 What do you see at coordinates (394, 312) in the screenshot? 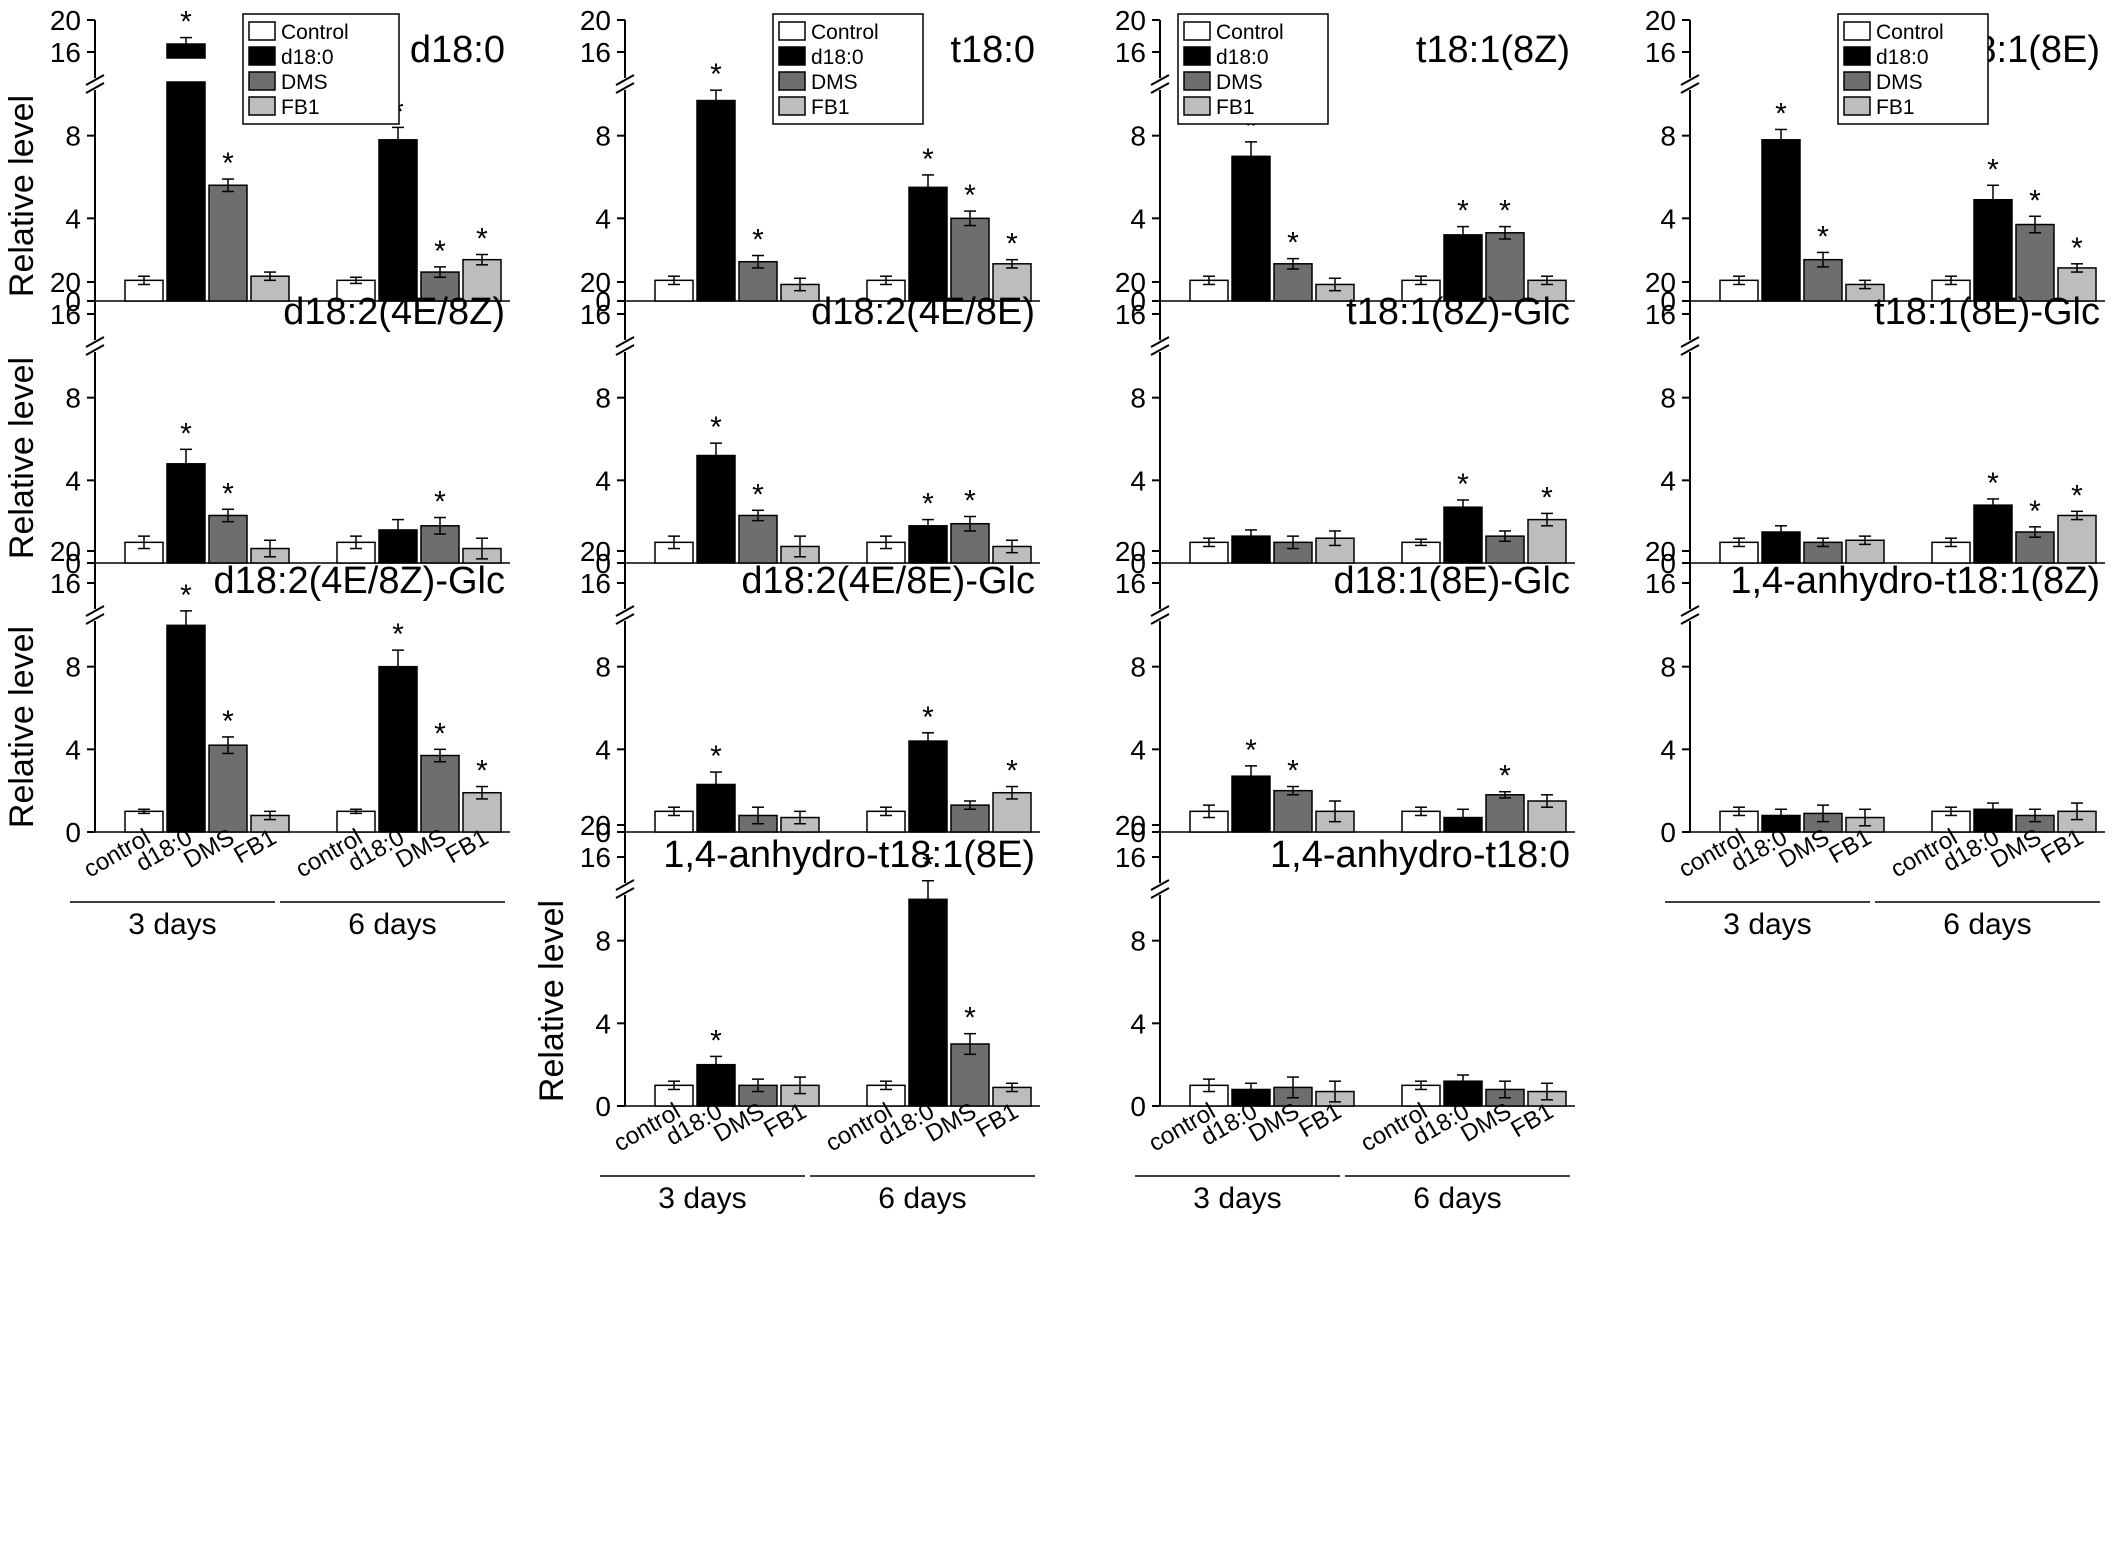
I see `panel-title: d18:2(4E/8Z)` at bounding box center [394, 312].